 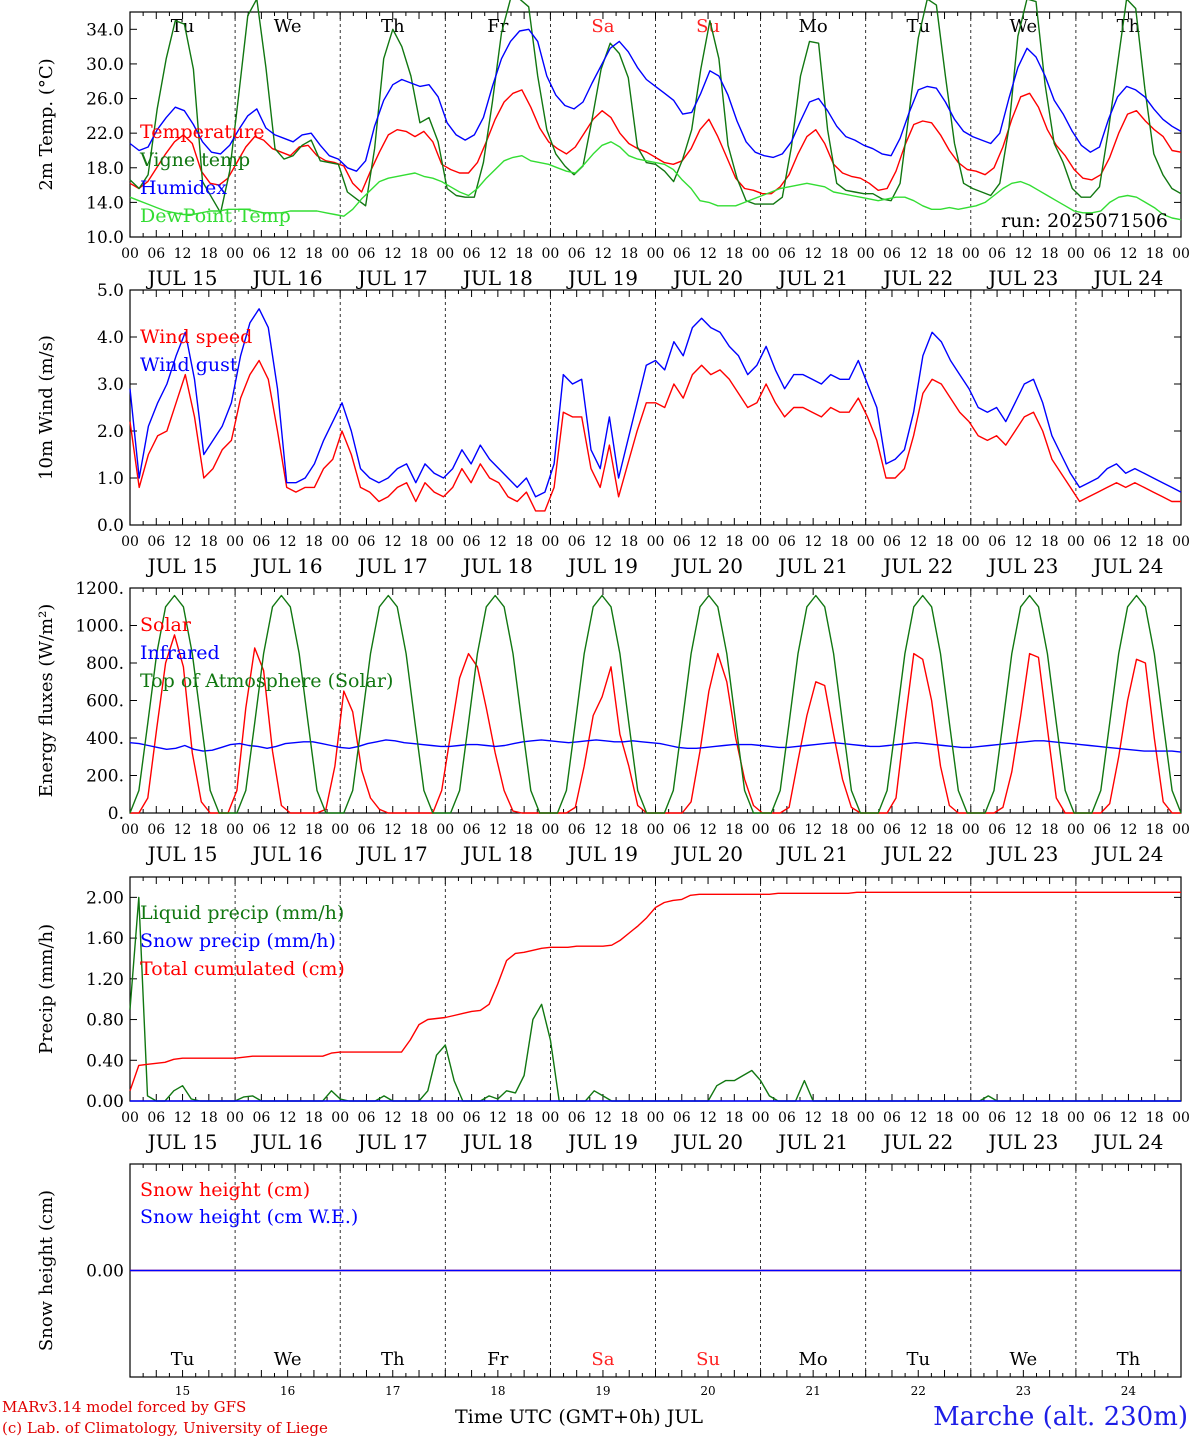 I want to click on snow-legend-entry: Snow height (cm), so click(x=225, y=1190).